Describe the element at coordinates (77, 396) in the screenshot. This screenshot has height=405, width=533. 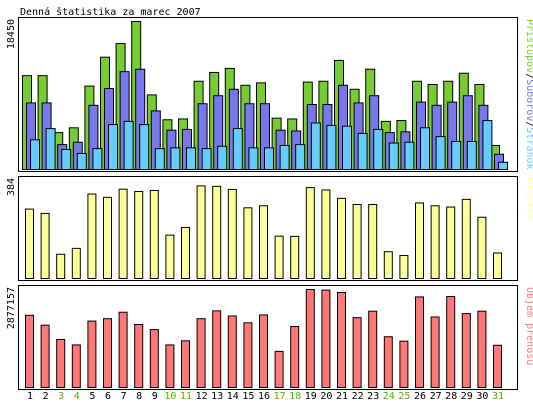
I see `x-tick-label-4: 4` at that location.